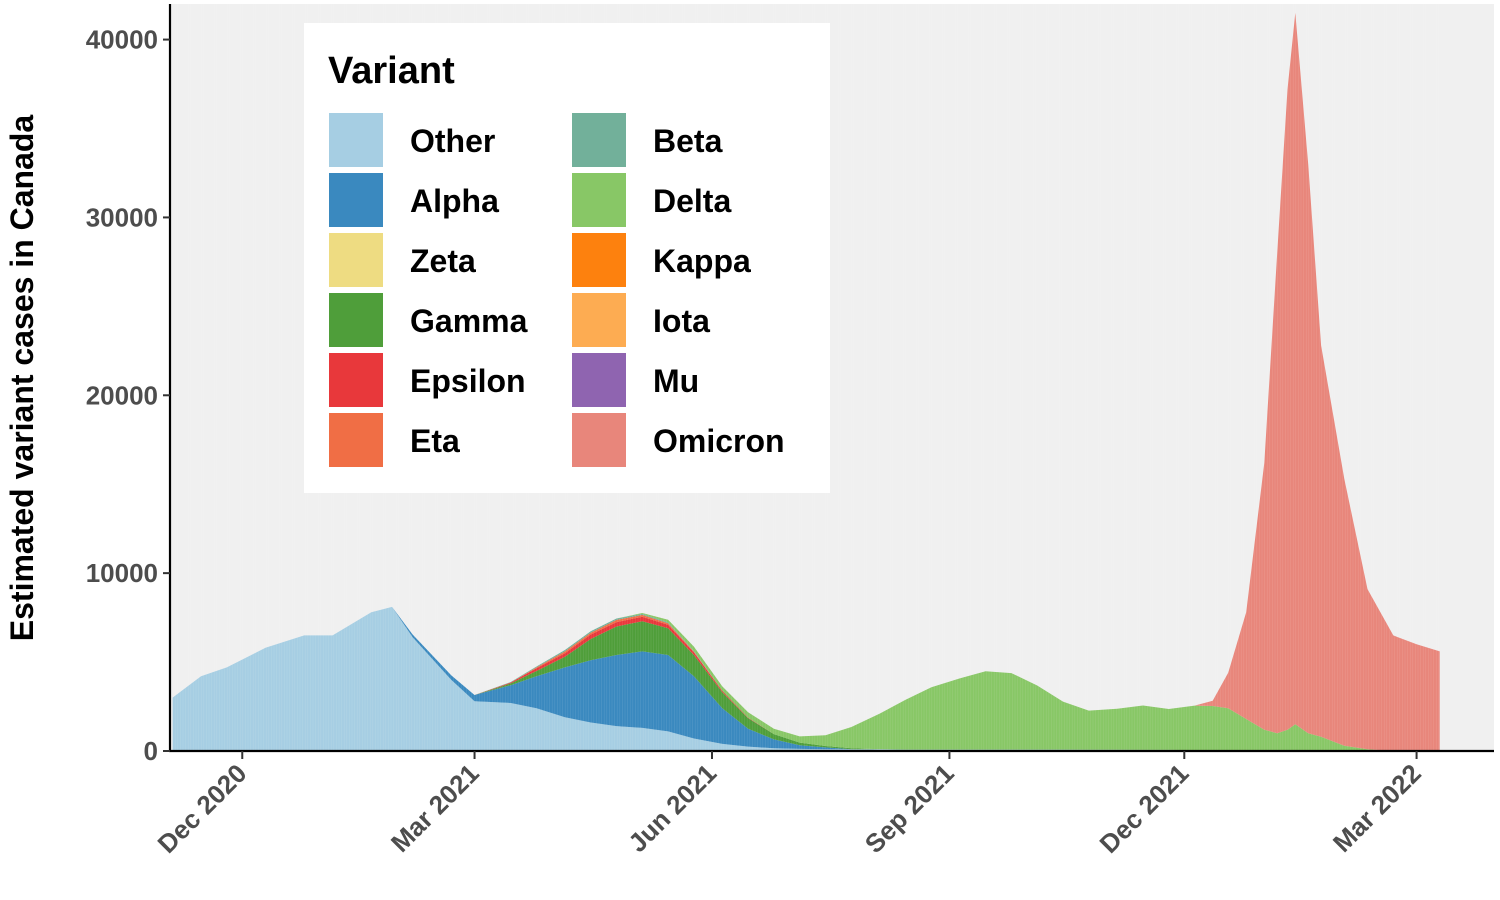  Describe the element at coordinates (599, 200) in the screenshot. I see `legend-key-delta` at that location.